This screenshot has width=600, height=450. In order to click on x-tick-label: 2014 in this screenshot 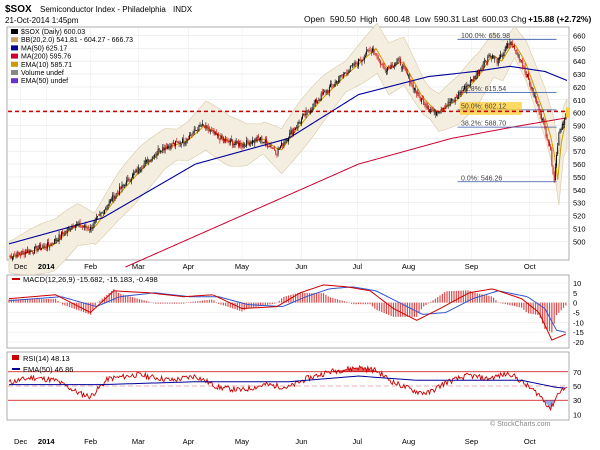, I will do `click(47, 266)`.